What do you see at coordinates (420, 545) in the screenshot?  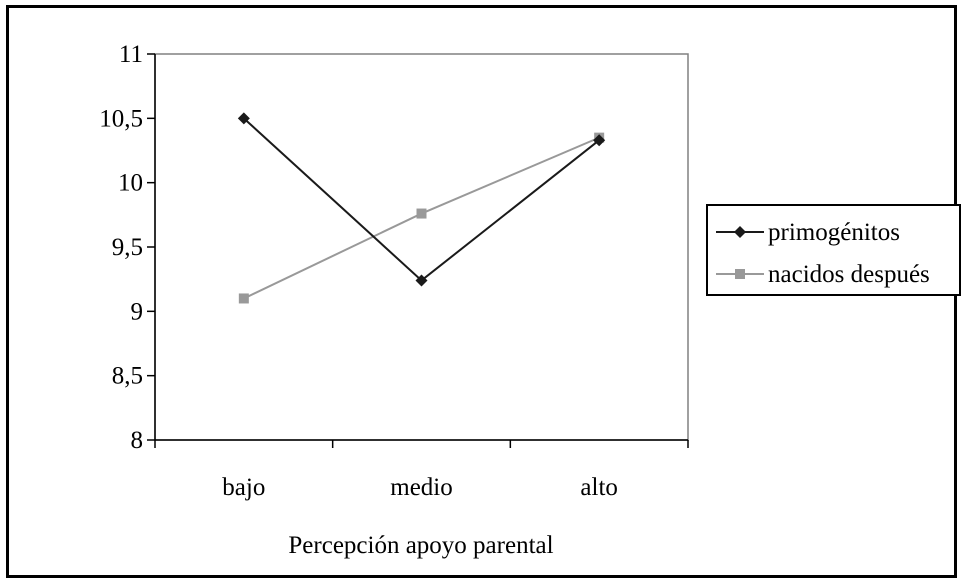 I see `x-axis-title: Percepción apoyo parental` at bounding box center [420, 545].